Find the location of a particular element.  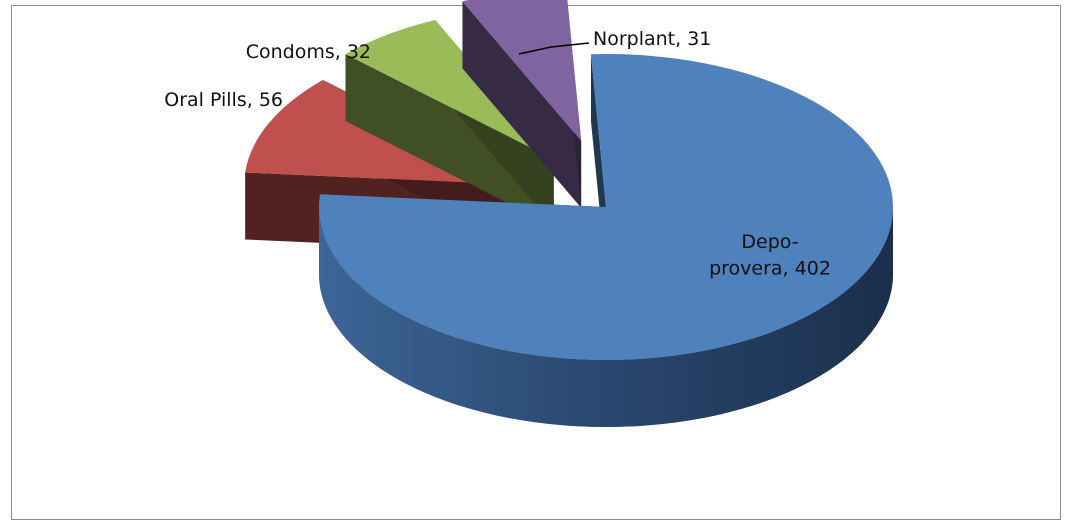

pie-slice-norplant is located at coordinates (522, 104).